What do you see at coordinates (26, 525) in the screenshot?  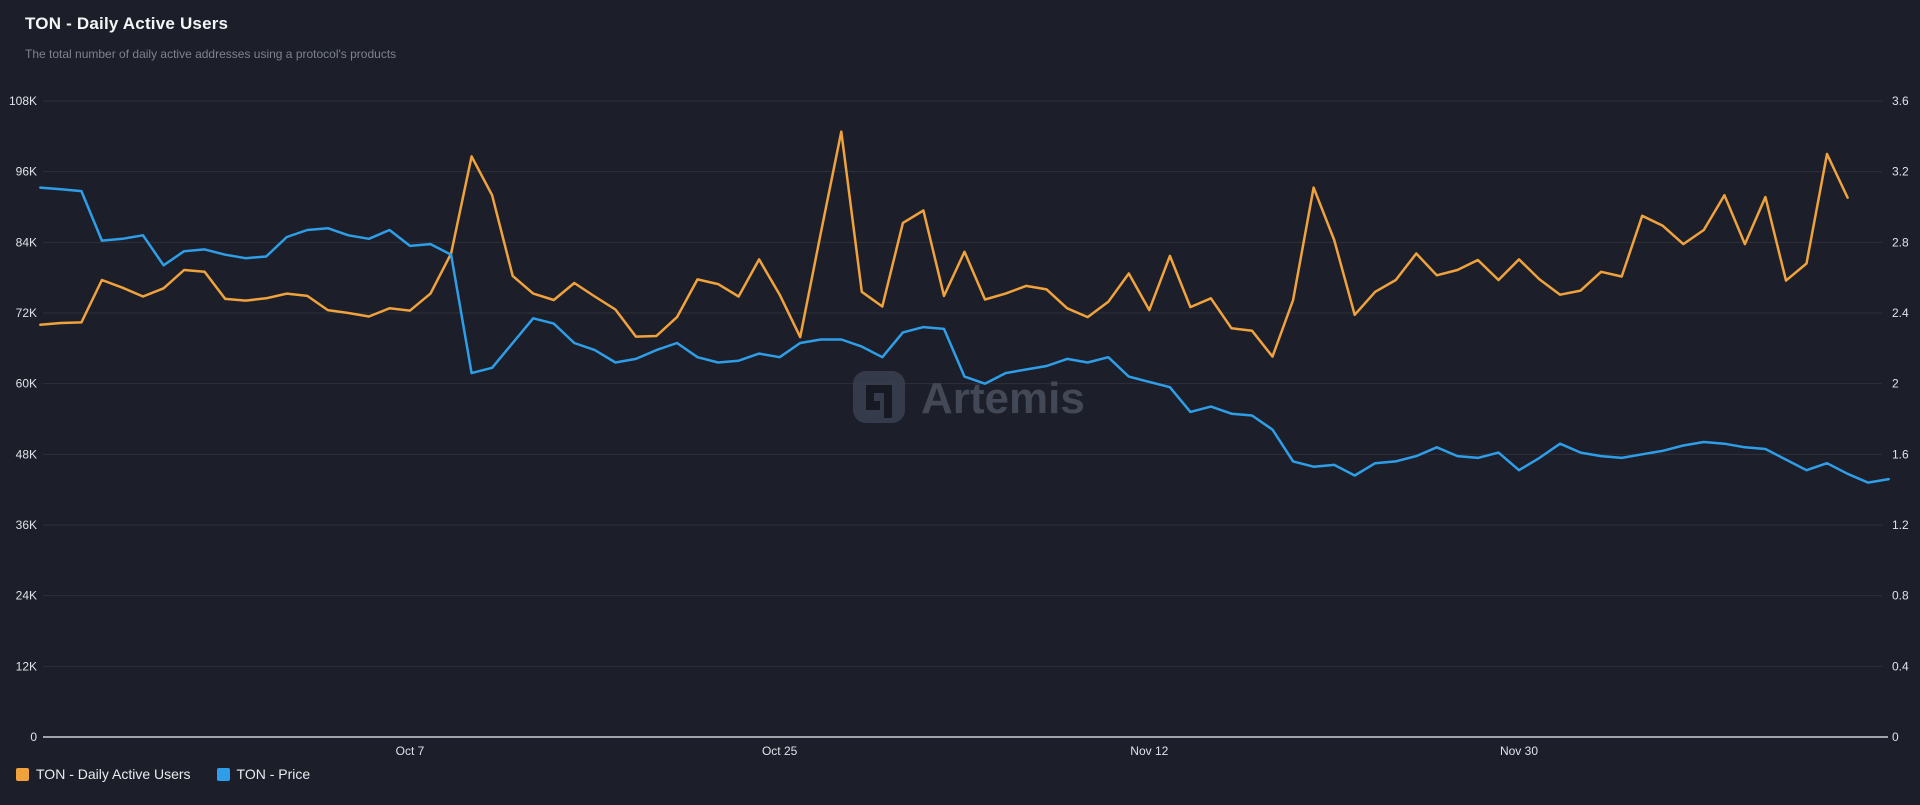 I see `y-axis-tick-left: 36K` at bounding box center [26, 525].